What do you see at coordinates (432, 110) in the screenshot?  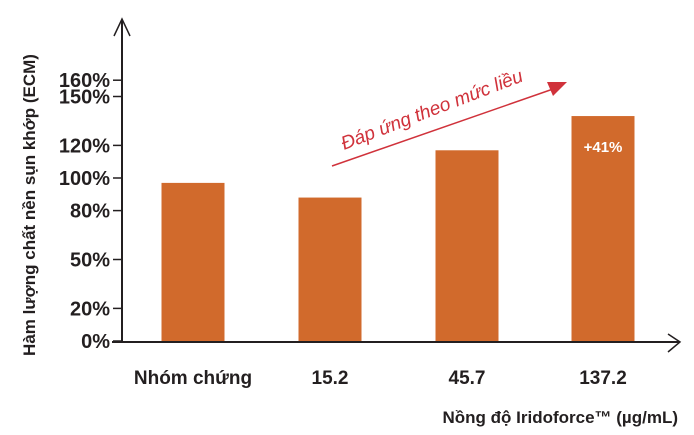 I see `annotation-text: Đáp ứng theo mức liều` at bounding box center [432, 110].